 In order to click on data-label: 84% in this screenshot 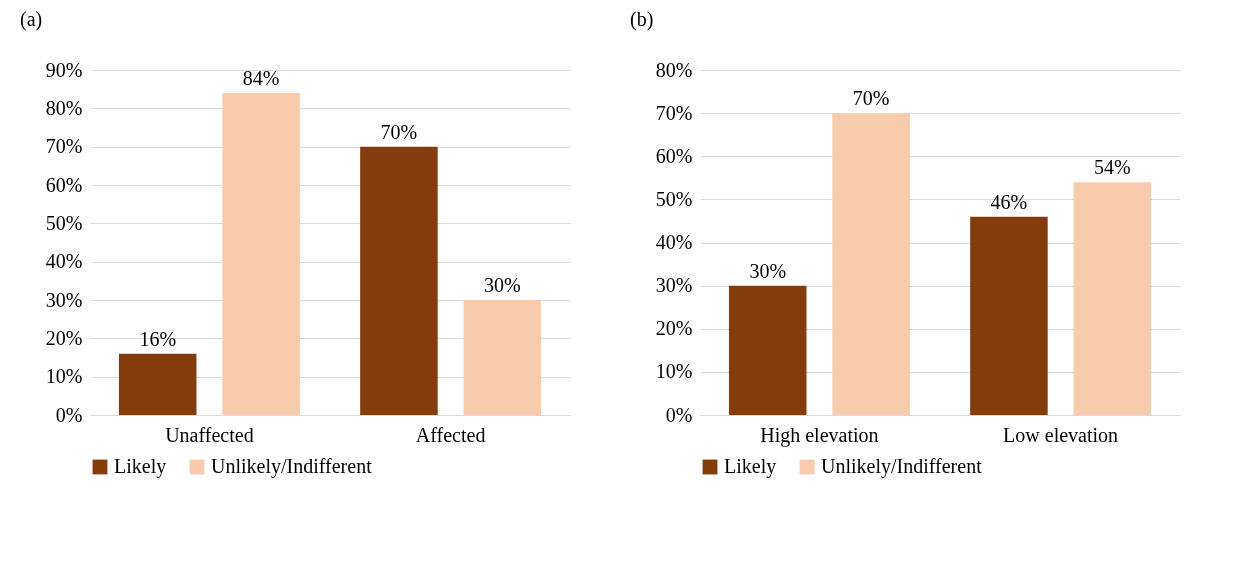, I will do `click(261, 78)`.